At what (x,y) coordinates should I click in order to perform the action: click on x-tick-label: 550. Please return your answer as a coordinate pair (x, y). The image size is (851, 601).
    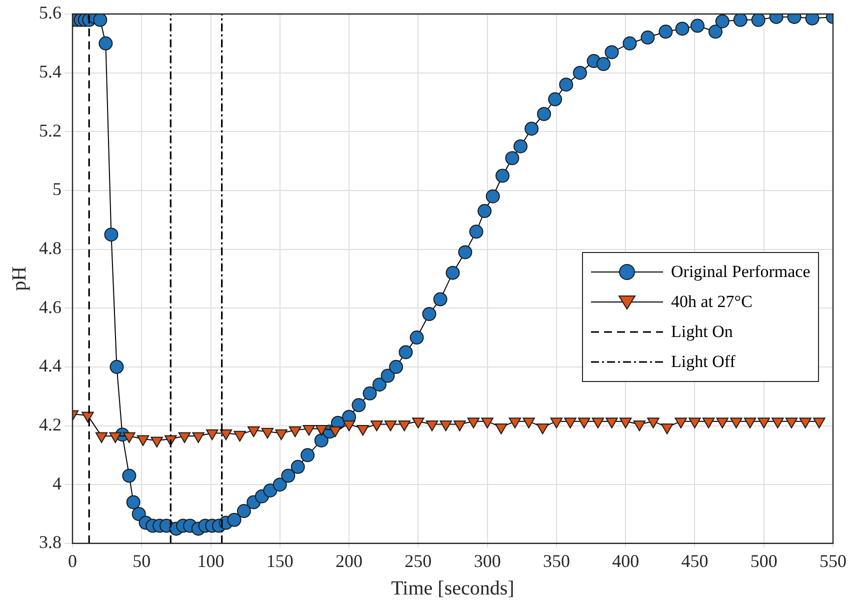
    Looking at the image, I should click on (833, 560).